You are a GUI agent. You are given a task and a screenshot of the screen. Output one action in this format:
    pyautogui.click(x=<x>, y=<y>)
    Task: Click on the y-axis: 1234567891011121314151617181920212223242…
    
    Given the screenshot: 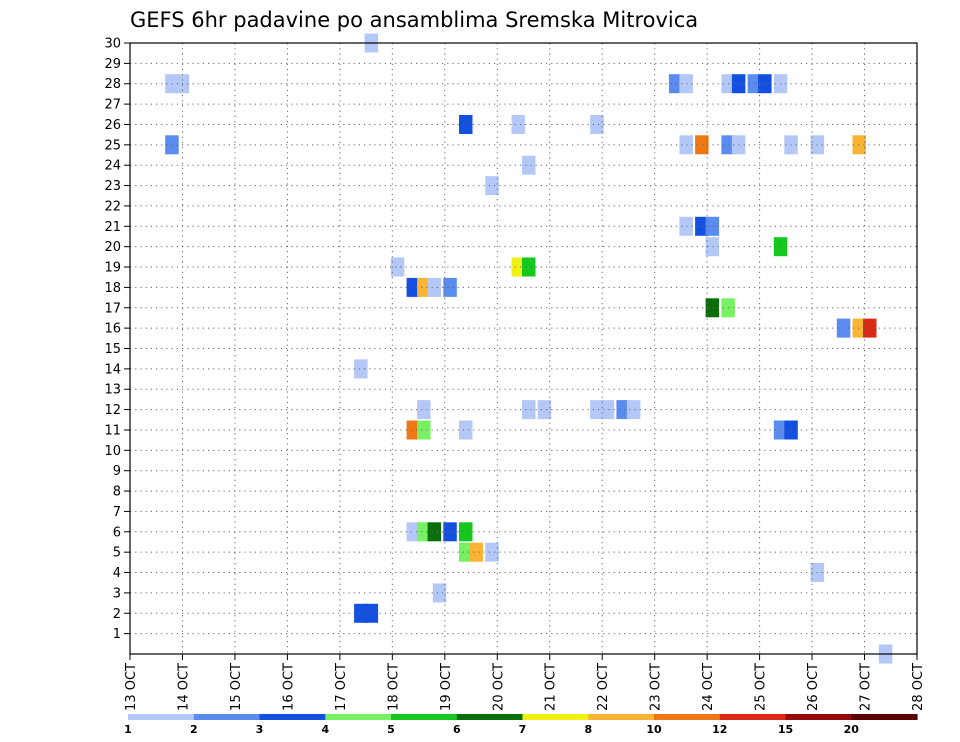 What is the action you would take?
    pyautogui.click(x=117, y=339)
    